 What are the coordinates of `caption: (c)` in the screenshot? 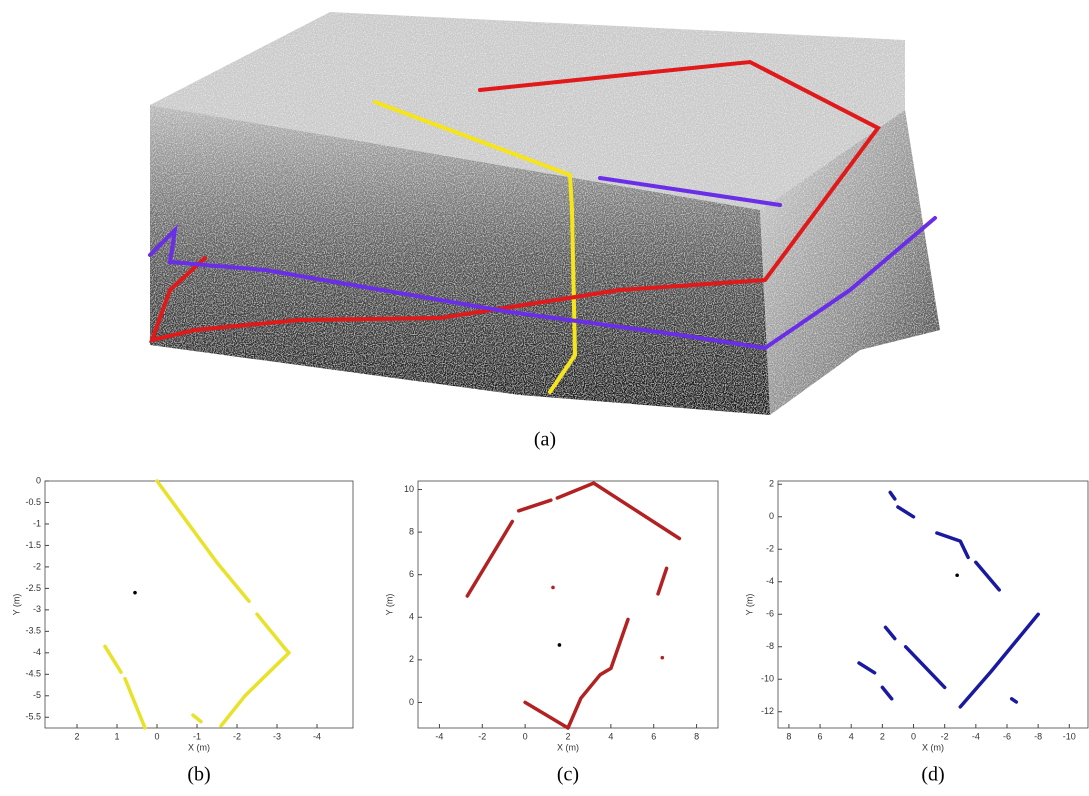 It's located at (568, 775).